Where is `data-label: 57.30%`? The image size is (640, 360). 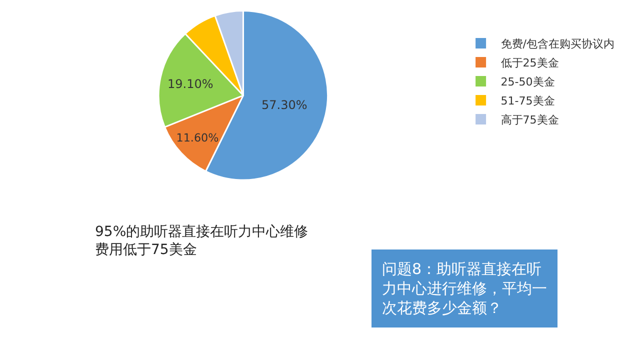
data-label: 57.30% is located at coordinates (285, 105).